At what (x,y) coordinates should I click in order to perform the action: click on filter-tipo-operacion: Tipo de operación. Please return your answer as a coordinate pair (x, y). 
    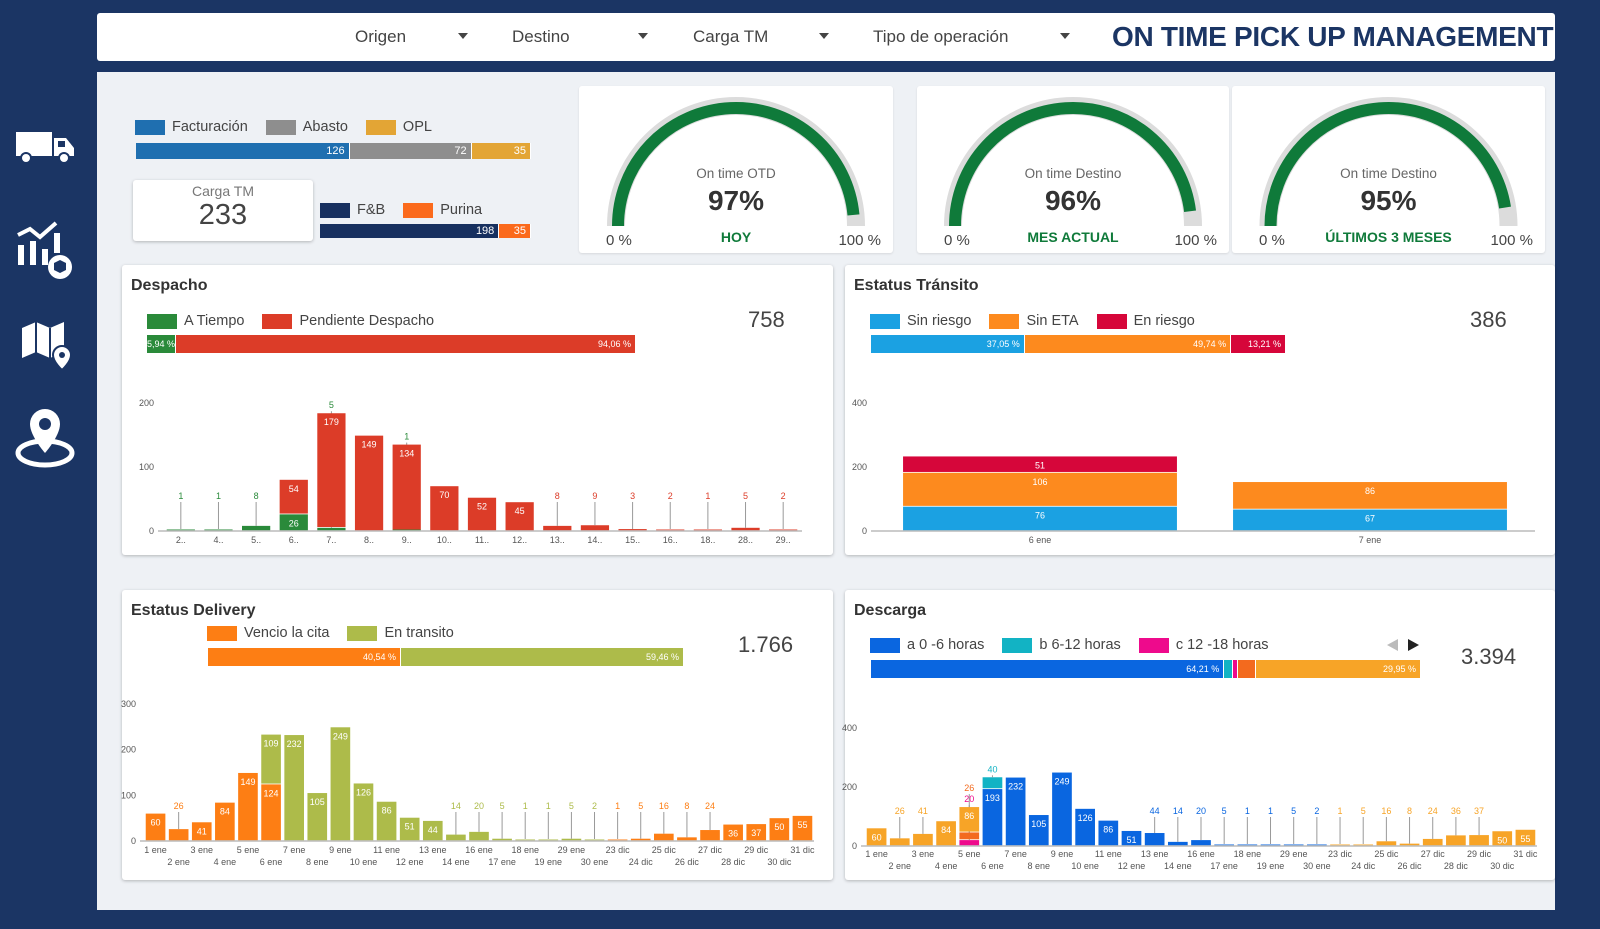
    Looking at the image, I should click on (941, 36).